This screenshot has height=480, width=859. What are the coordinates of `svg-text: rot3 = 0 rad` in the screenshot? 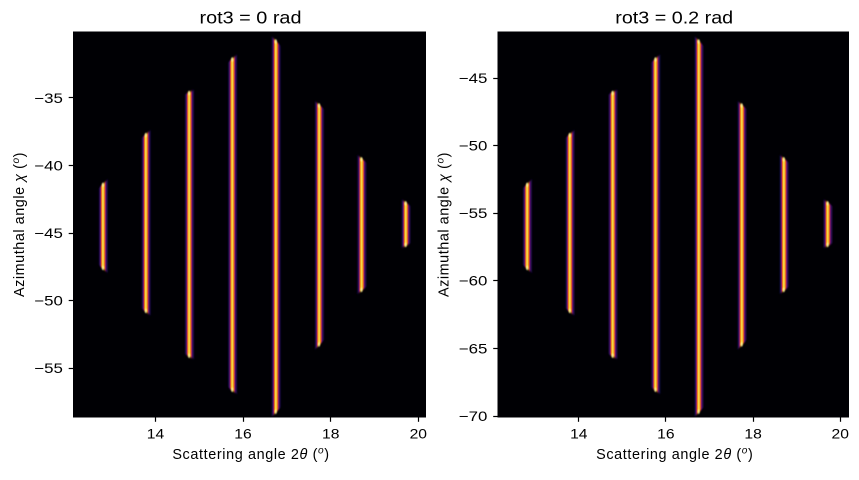 It's located at (251, 18).